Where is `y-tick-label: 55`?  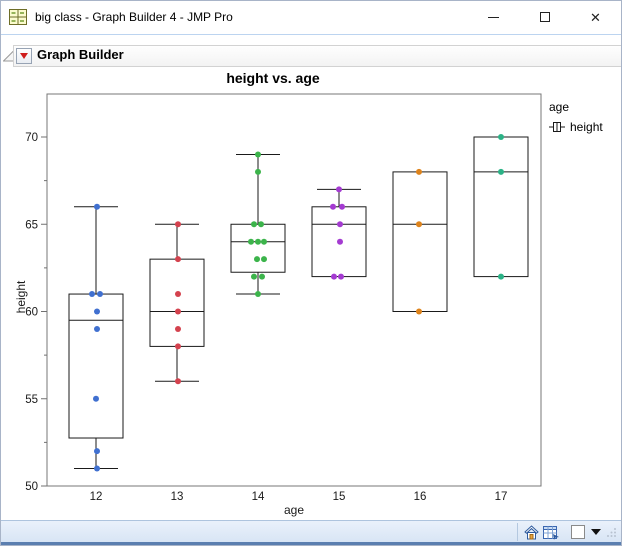
y-tick-label: 55 is located at coordinates (31, 400).